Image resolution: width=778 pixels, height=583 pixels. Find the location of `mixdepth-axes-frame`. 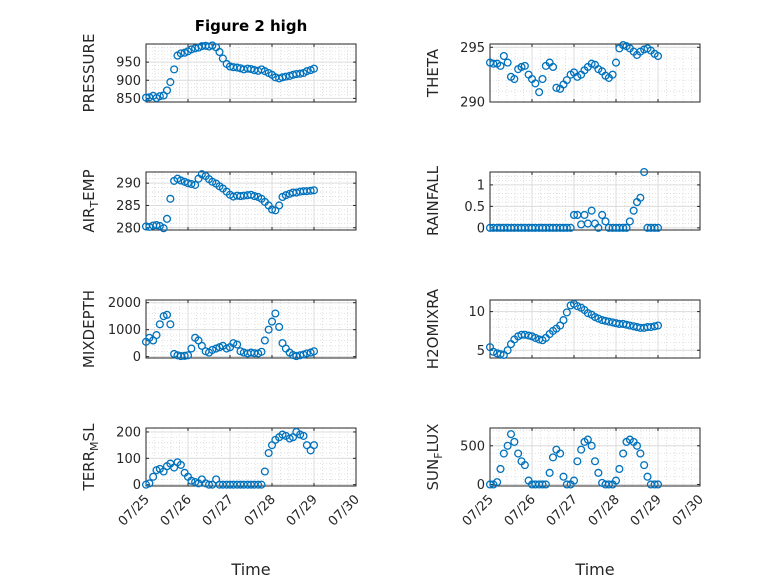

mixdepth-axes-frame is located at coordinates (251, 329).